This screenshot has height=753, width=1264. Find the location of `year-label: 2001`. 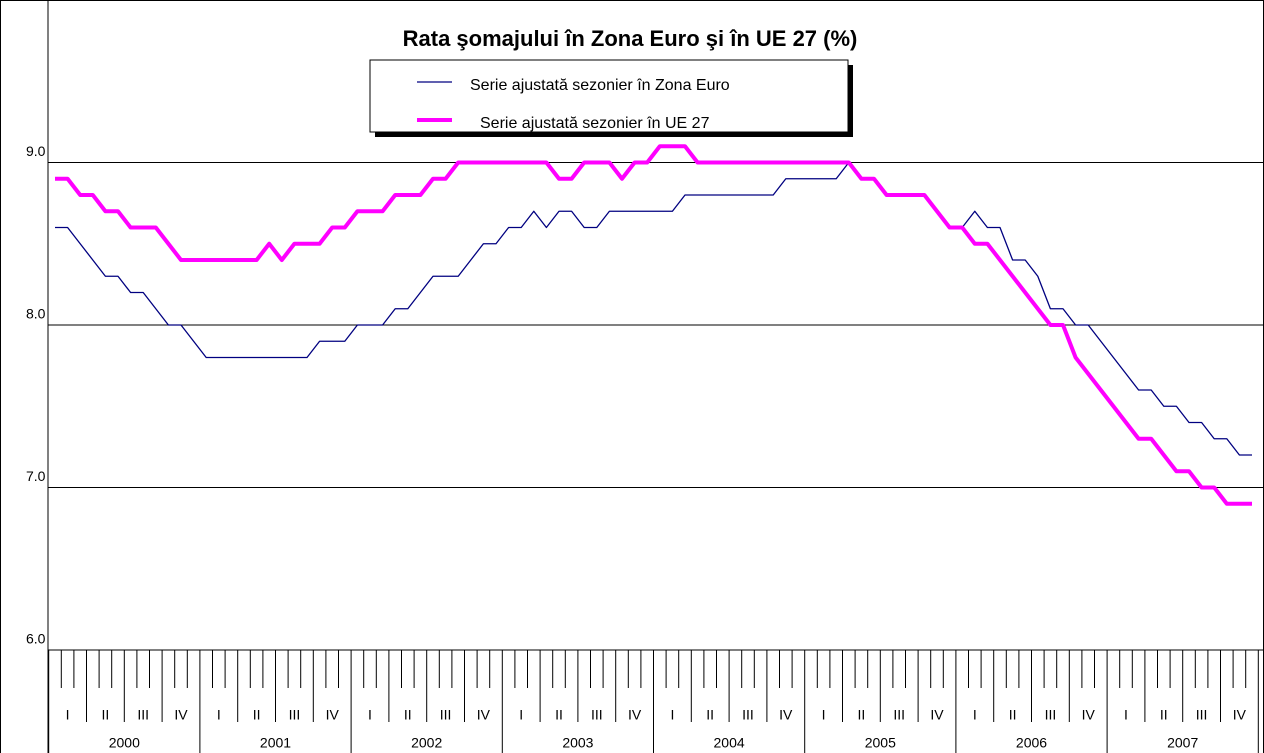

year-label: 2001 is located at coordinates (275, 743).